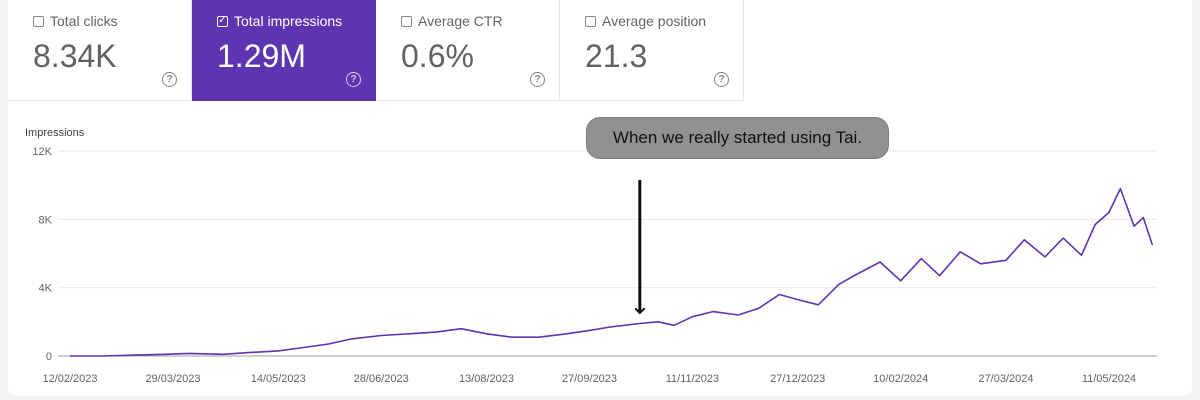  What do you see at coordinates (797, 379) in the screenshot?
I see `x-tick-label: 27/12/2023` at bounding box center [797, 379].